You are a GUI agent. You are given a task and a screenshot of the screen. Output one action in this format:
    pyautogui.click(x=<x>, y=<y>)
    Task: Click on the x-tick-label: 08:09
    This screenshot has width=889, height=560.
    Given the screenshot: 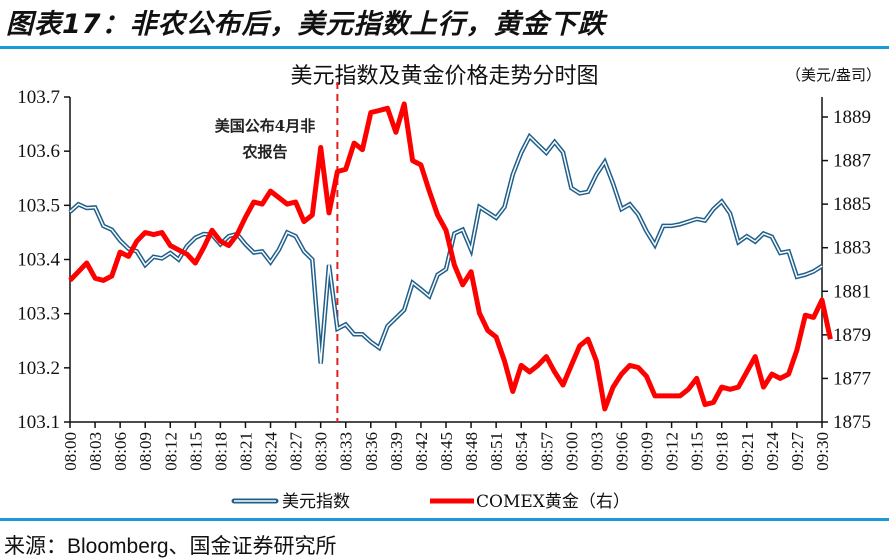 What is the action you would take?
    pyautogui.click(x=145, y=451)
    